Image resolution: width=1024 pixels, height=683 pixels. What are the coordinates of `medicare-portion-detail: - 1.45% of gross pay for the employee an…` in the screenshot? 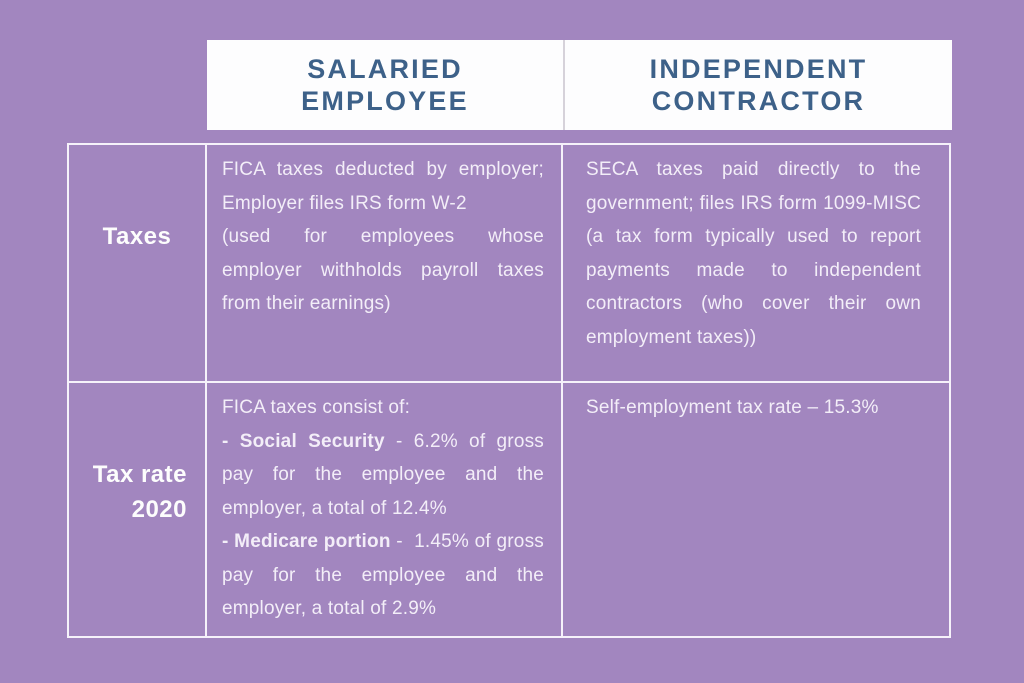 It's located at (383, 575).